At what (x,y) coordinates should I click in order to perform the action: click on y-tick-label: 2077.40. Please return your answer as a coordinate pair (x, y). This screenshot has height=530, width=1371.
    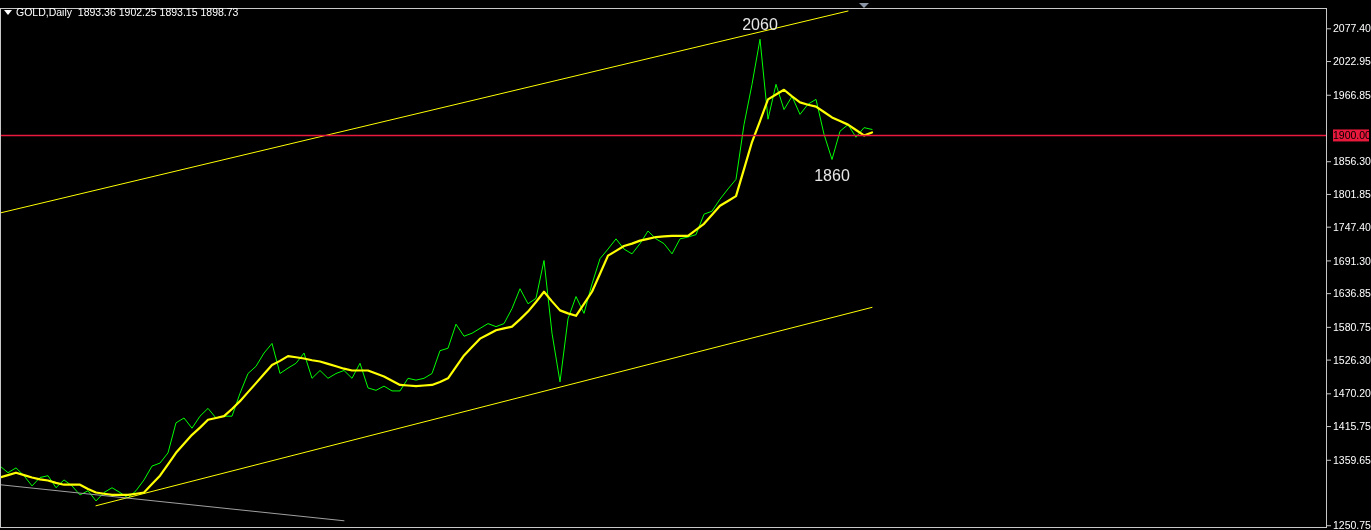
    Looking at the image, I should click on (1352, 28).